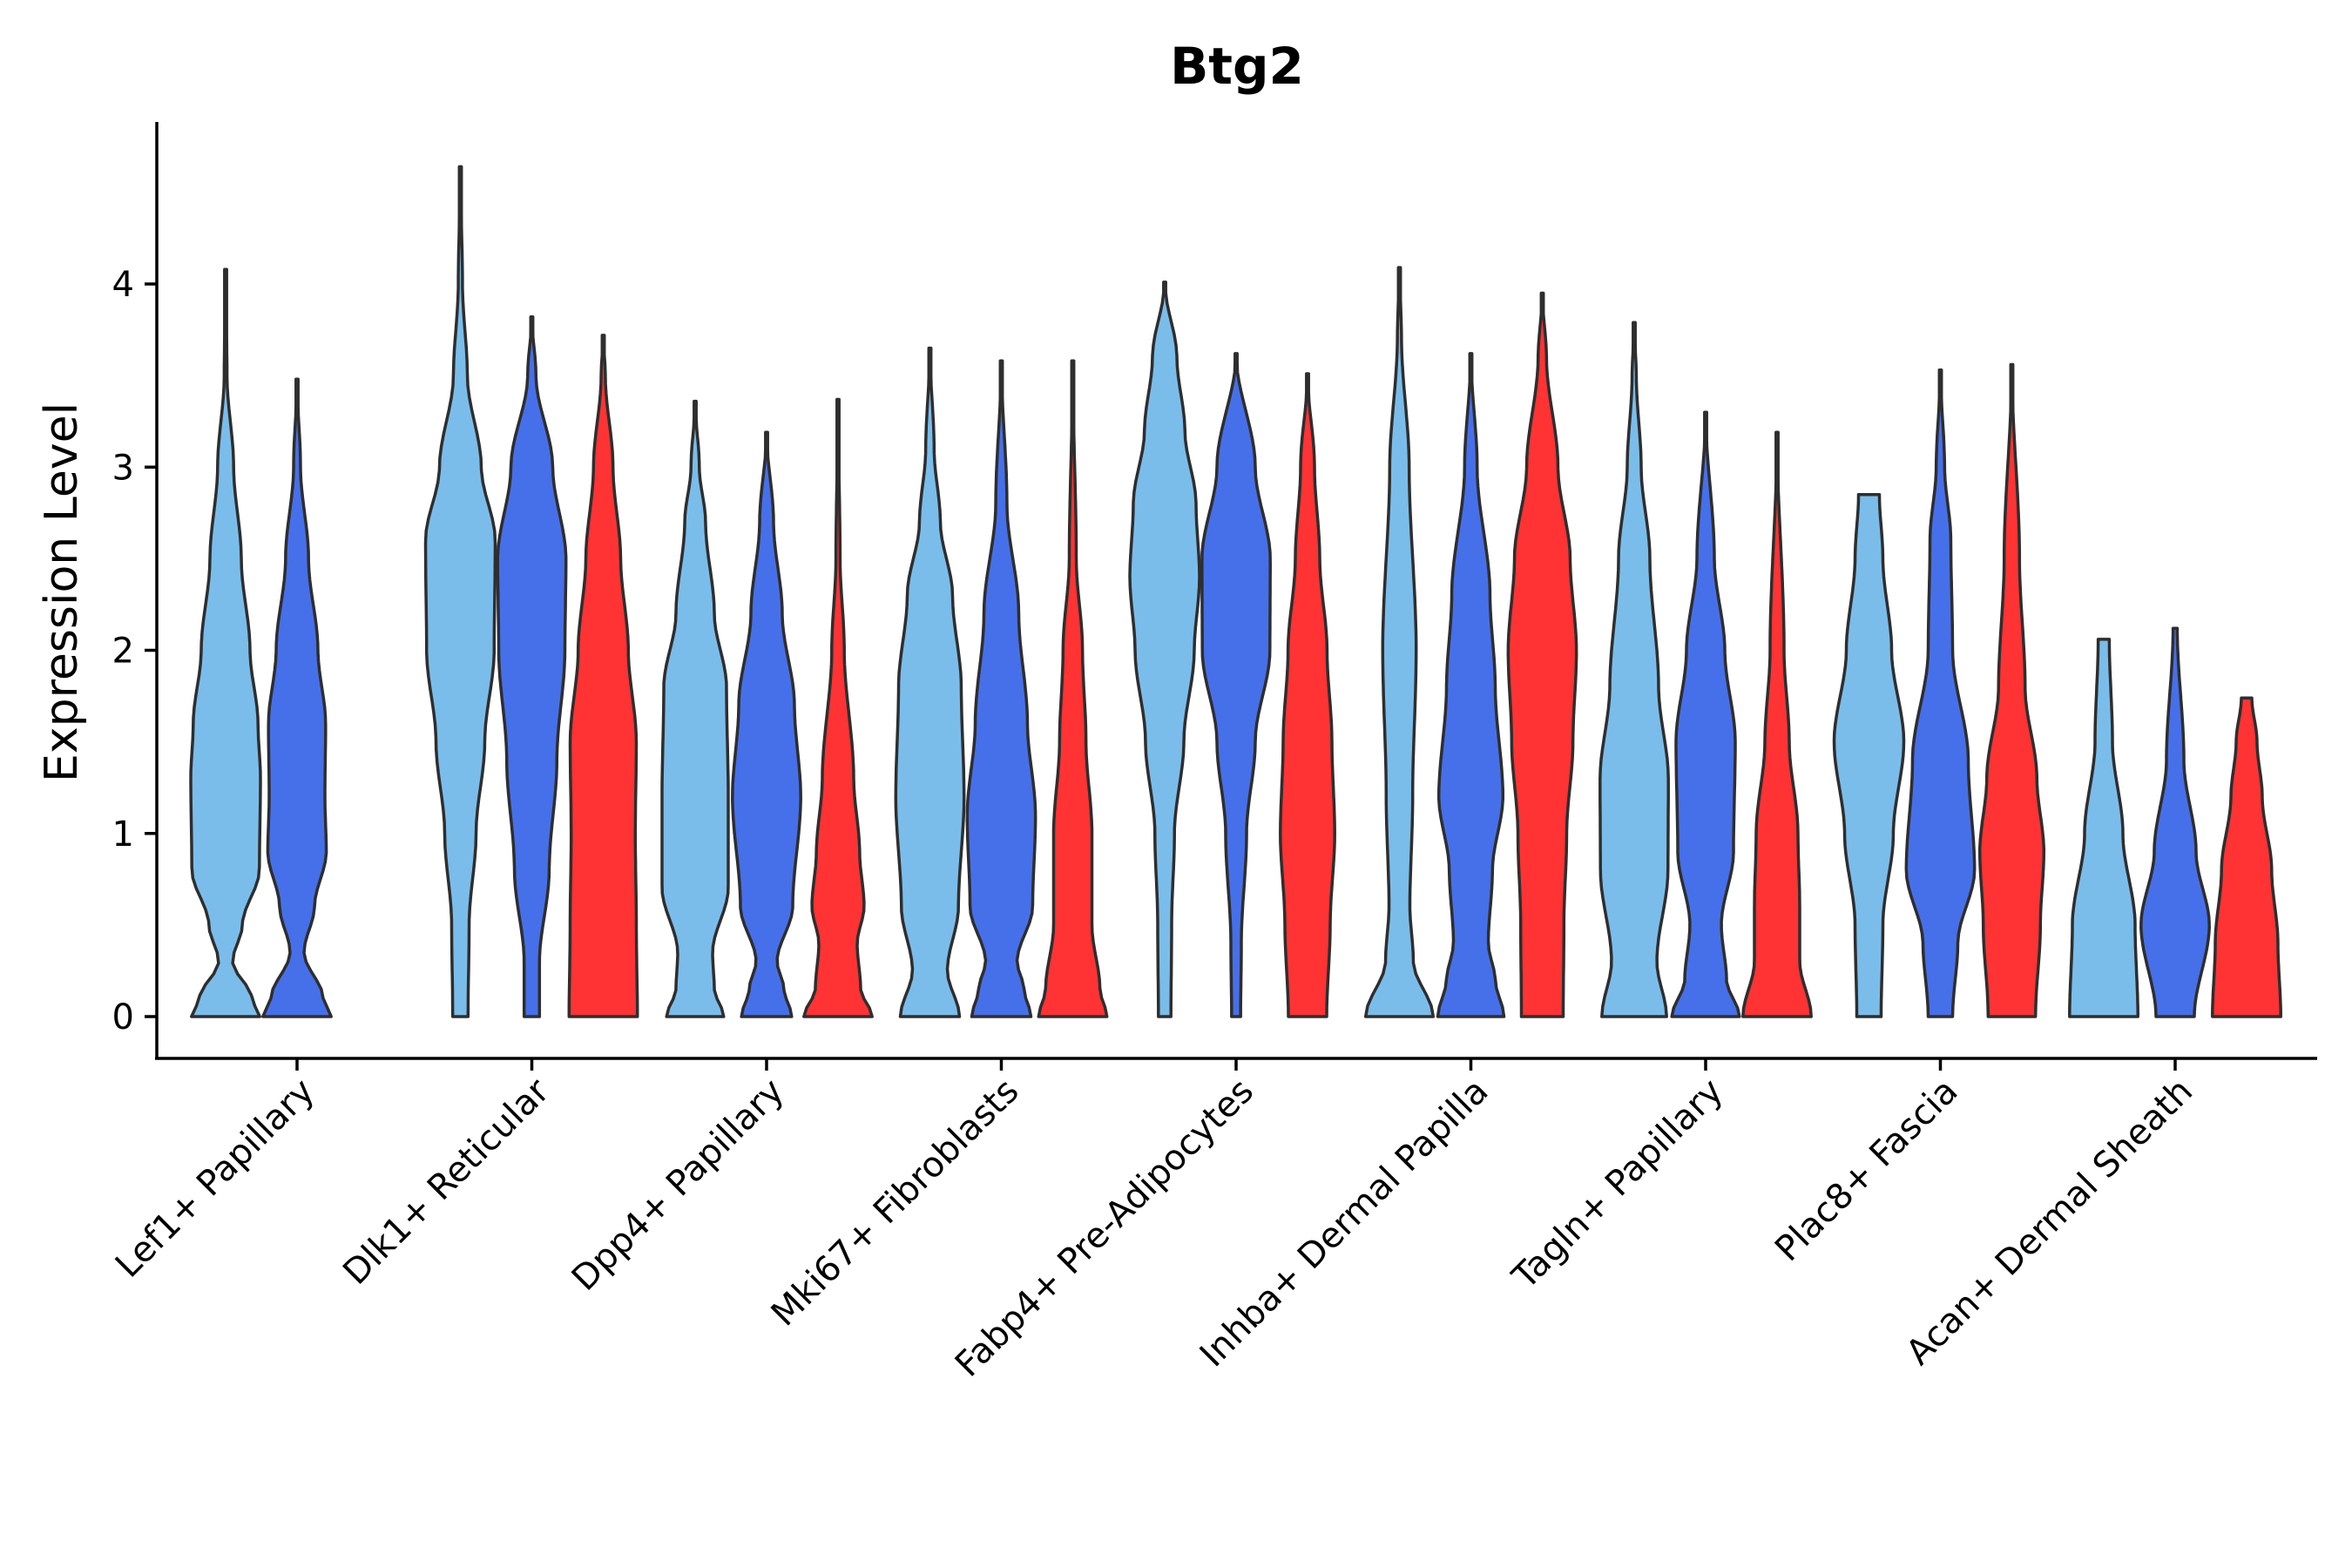 The image size is (2352, 1568). I want to click on x-tick-label: Lef1+ Papillary, so click(215, 1178).